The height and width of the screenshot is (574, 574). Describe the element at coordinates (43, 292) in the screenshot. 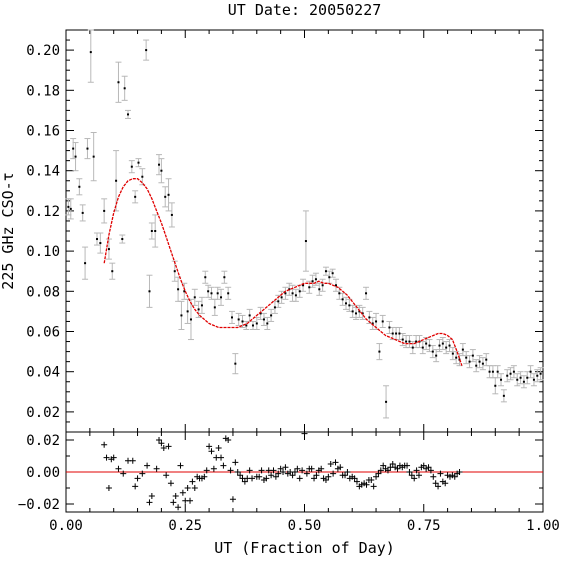

I see `y-tick-label: 0.08` at that location.